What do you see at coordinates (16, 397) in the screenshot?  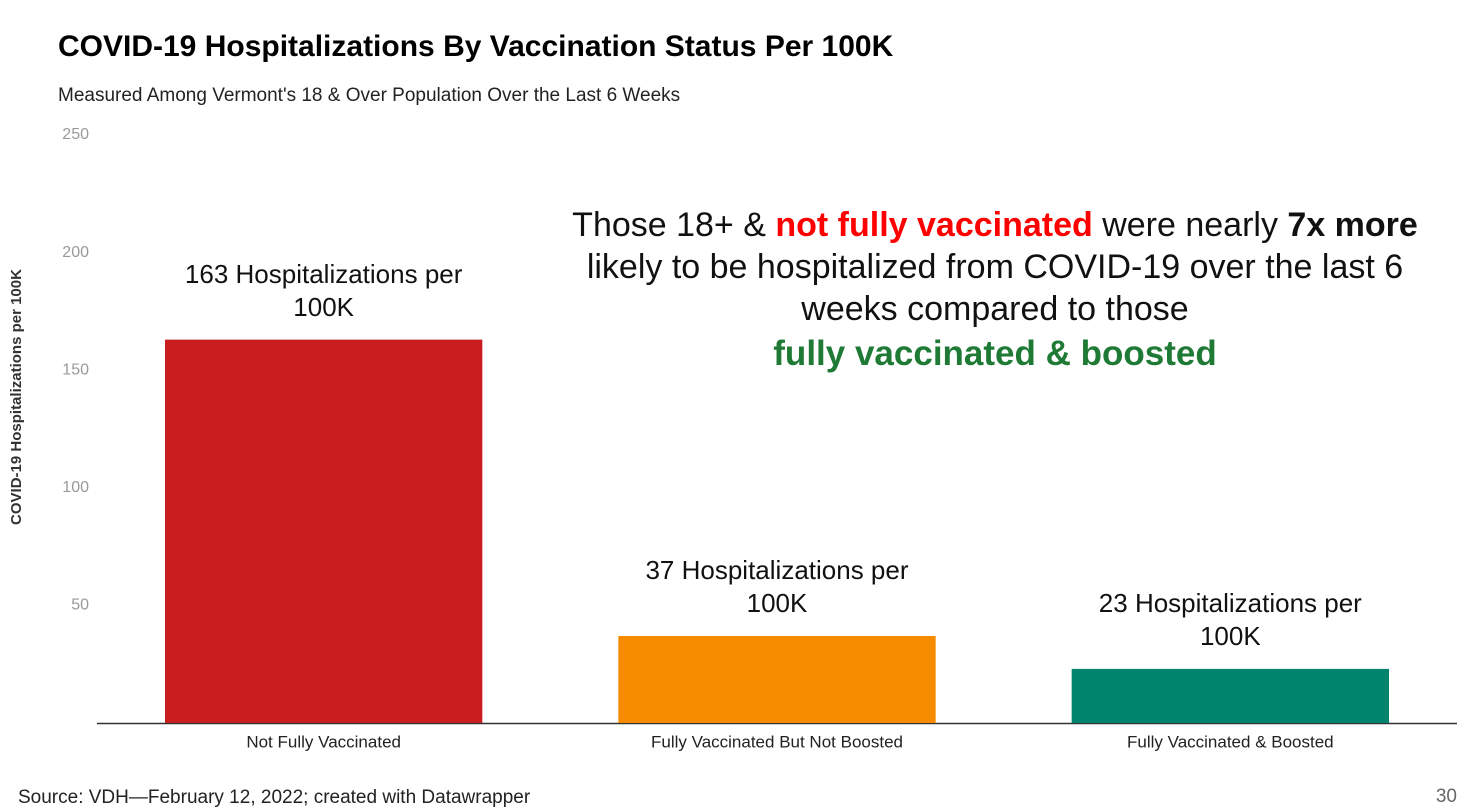 I see `y-axis-label: COVID-19 Hospitalizations per 100K` at bounding box center [16, 397].